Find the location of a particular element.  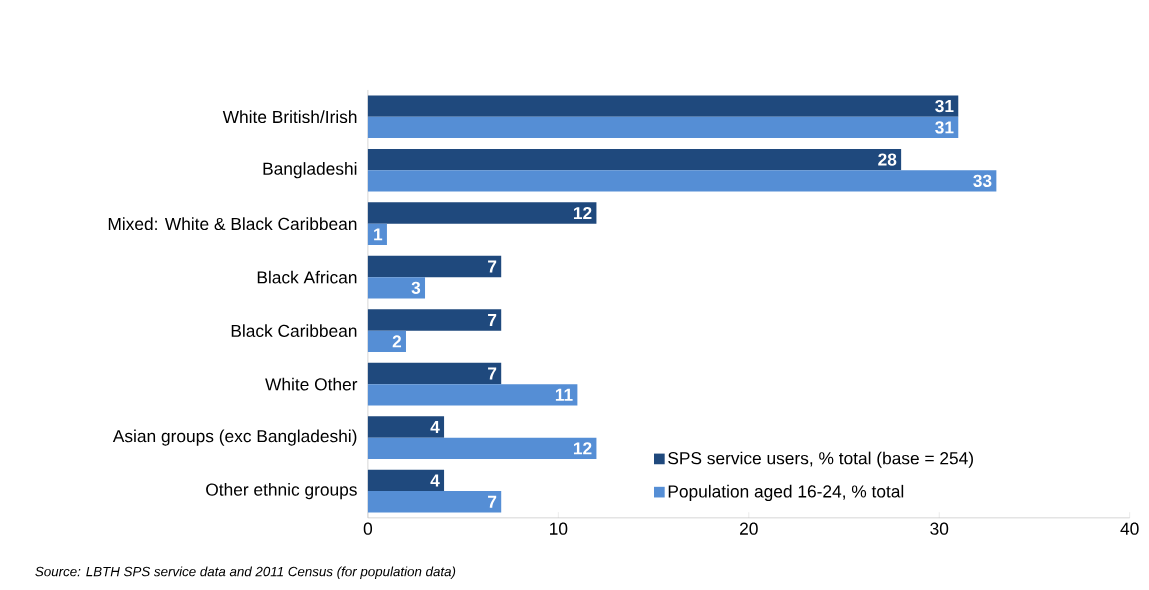

data-label: 3 is located at coordinates (416, 288).